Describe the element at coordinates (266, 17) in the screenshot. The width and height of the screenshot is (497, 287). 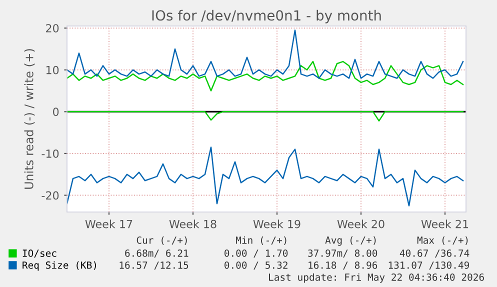
I see `chart-title: IOs for /dev/nvme0n1 - by month` at that location.